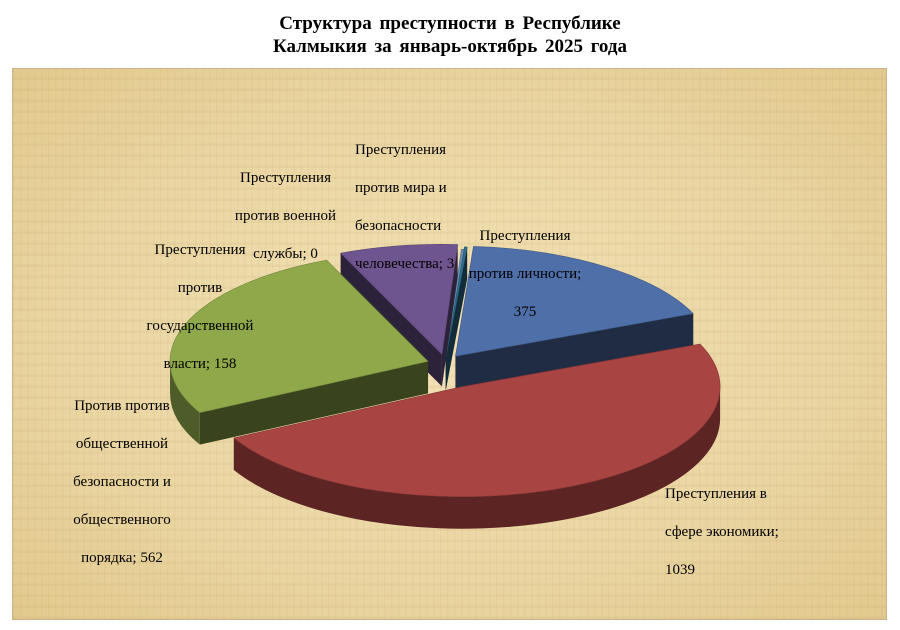 This screenshot has width=900, height=630. What do you see at coordinates (456, 317) in the screenshot?
I see `slice-peace` at bounding box center [456, 317].